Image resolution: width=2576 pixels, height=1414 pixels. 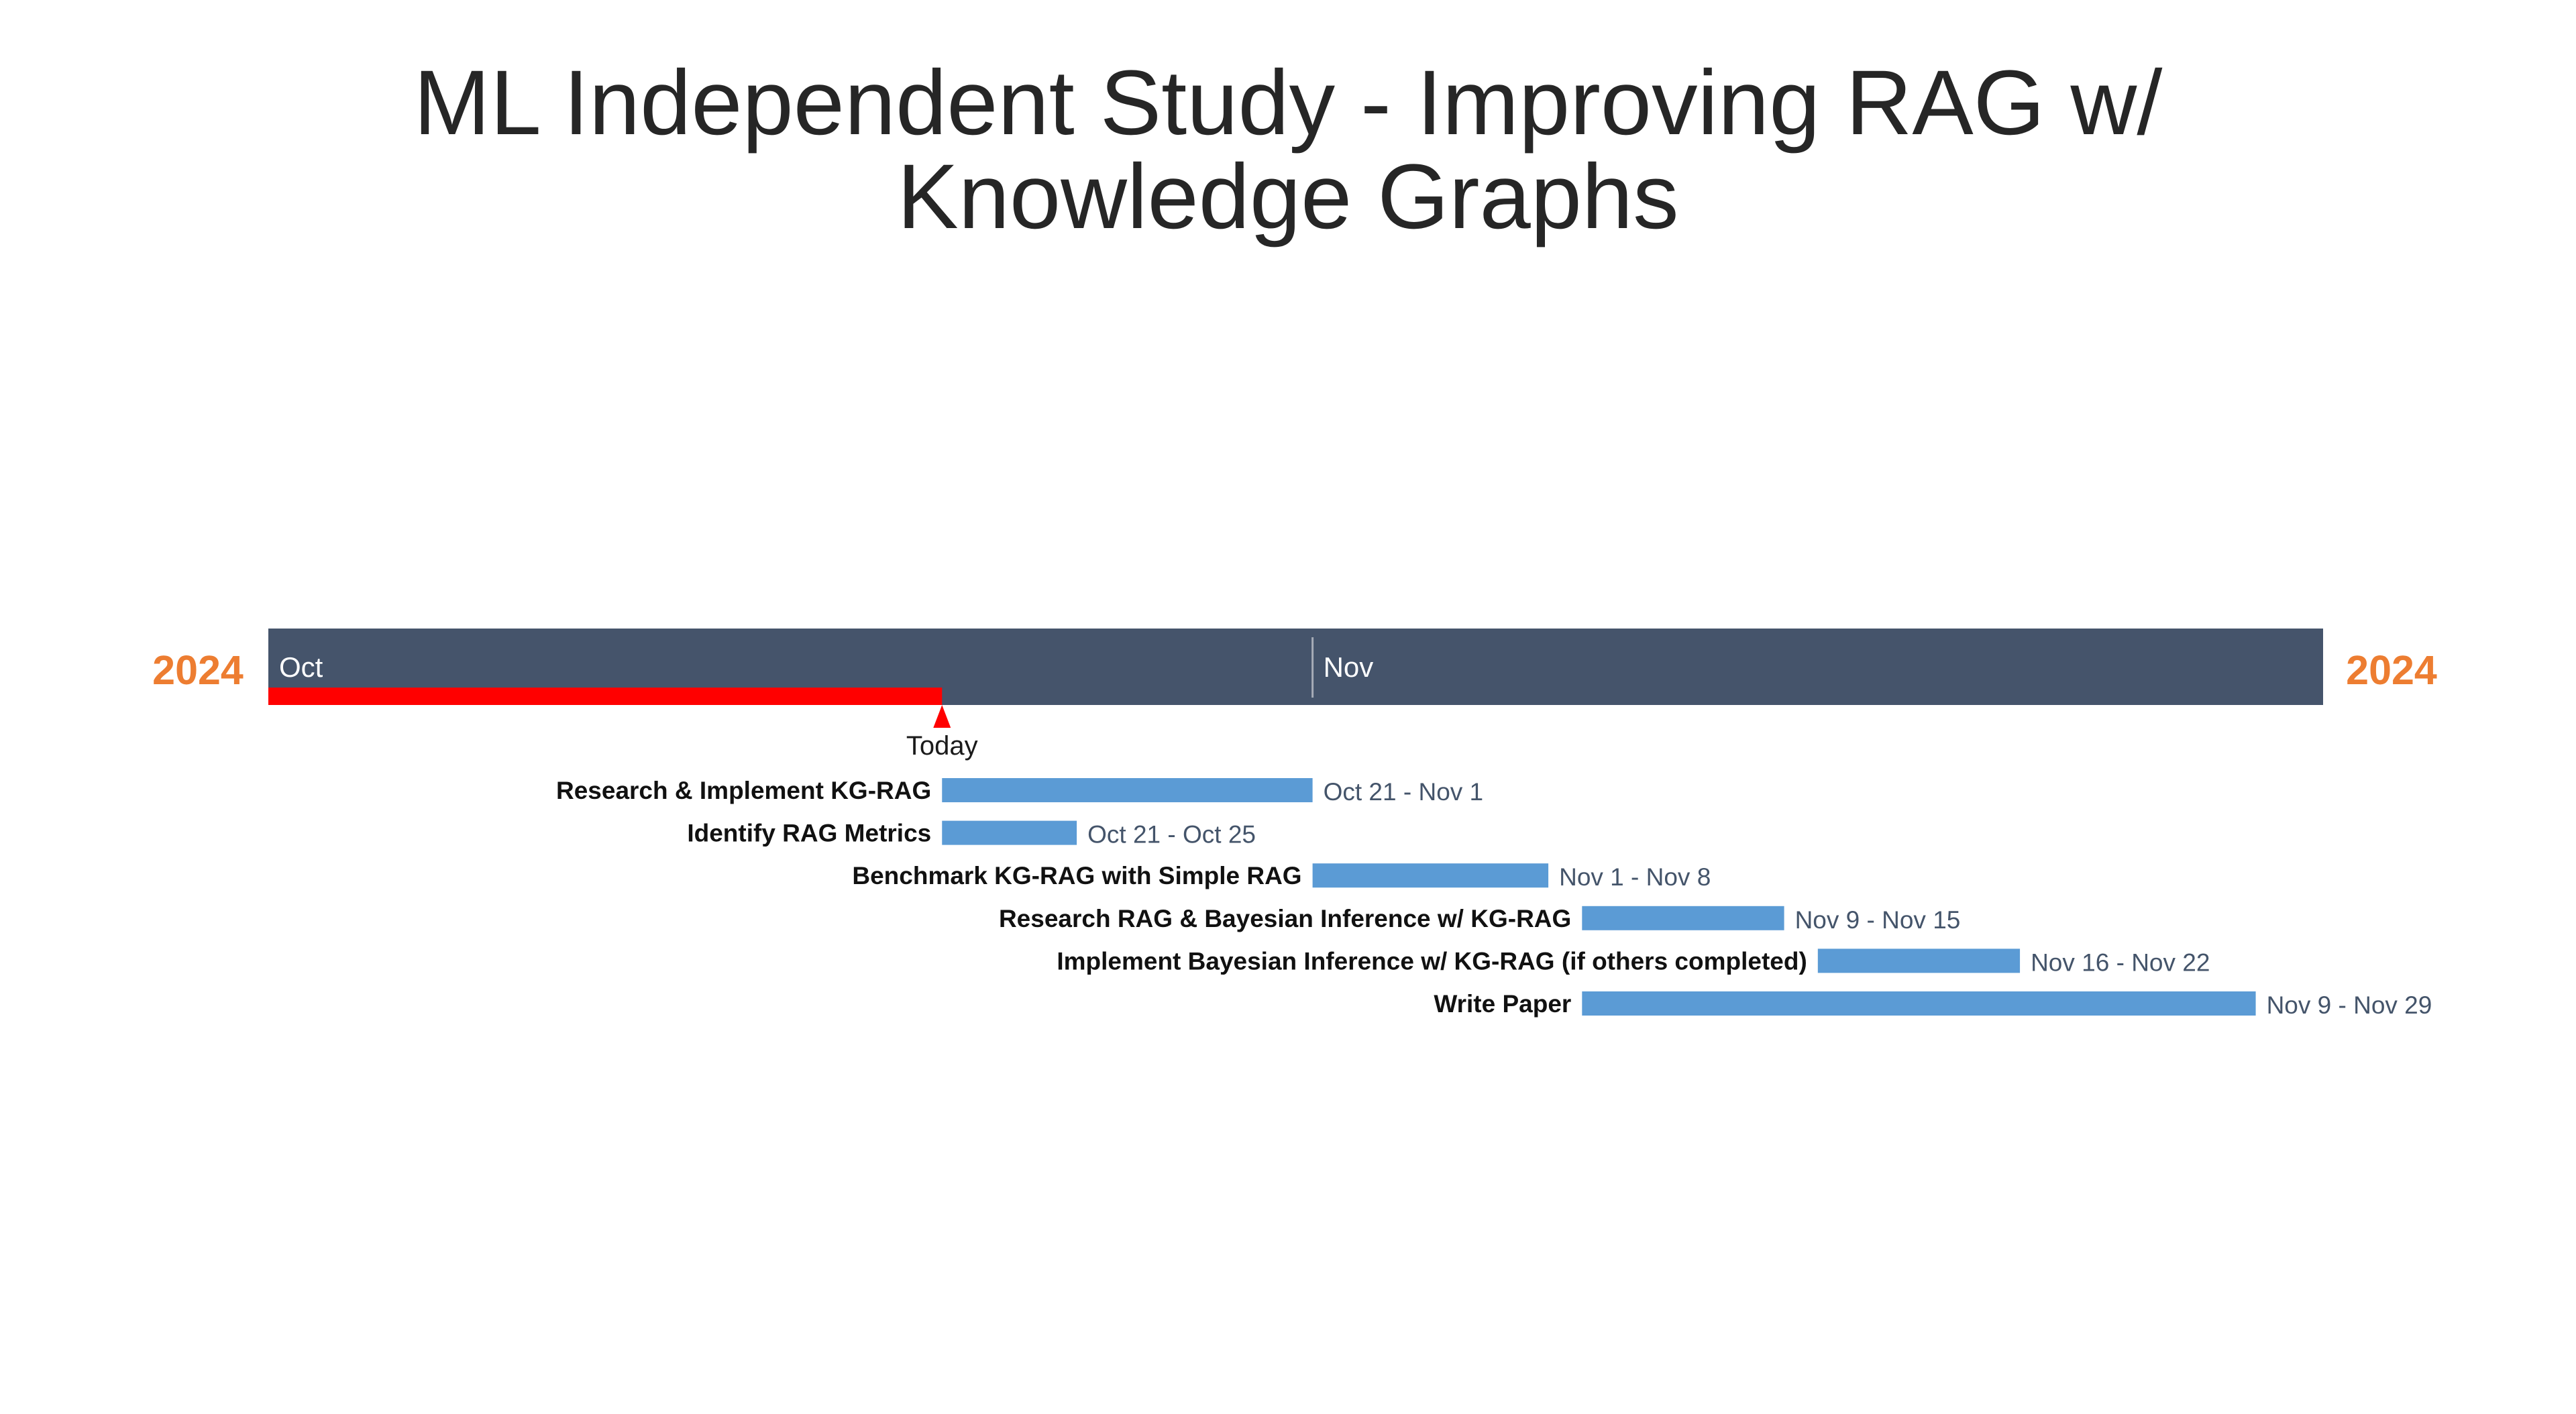 I want to click on task-row: Write Paper Nov 9 - Nov 29, so click(x=1933, y=1004).